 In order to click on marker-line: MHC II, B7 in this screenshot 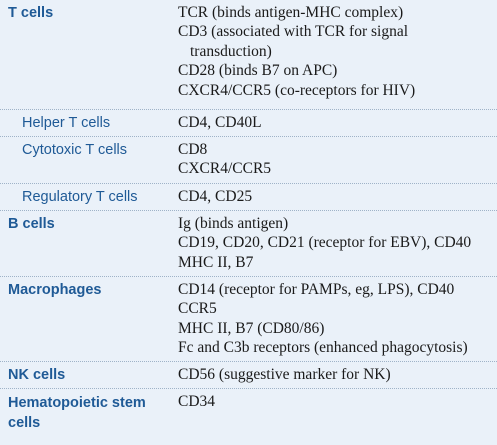, I will do `click(216, 262)`.